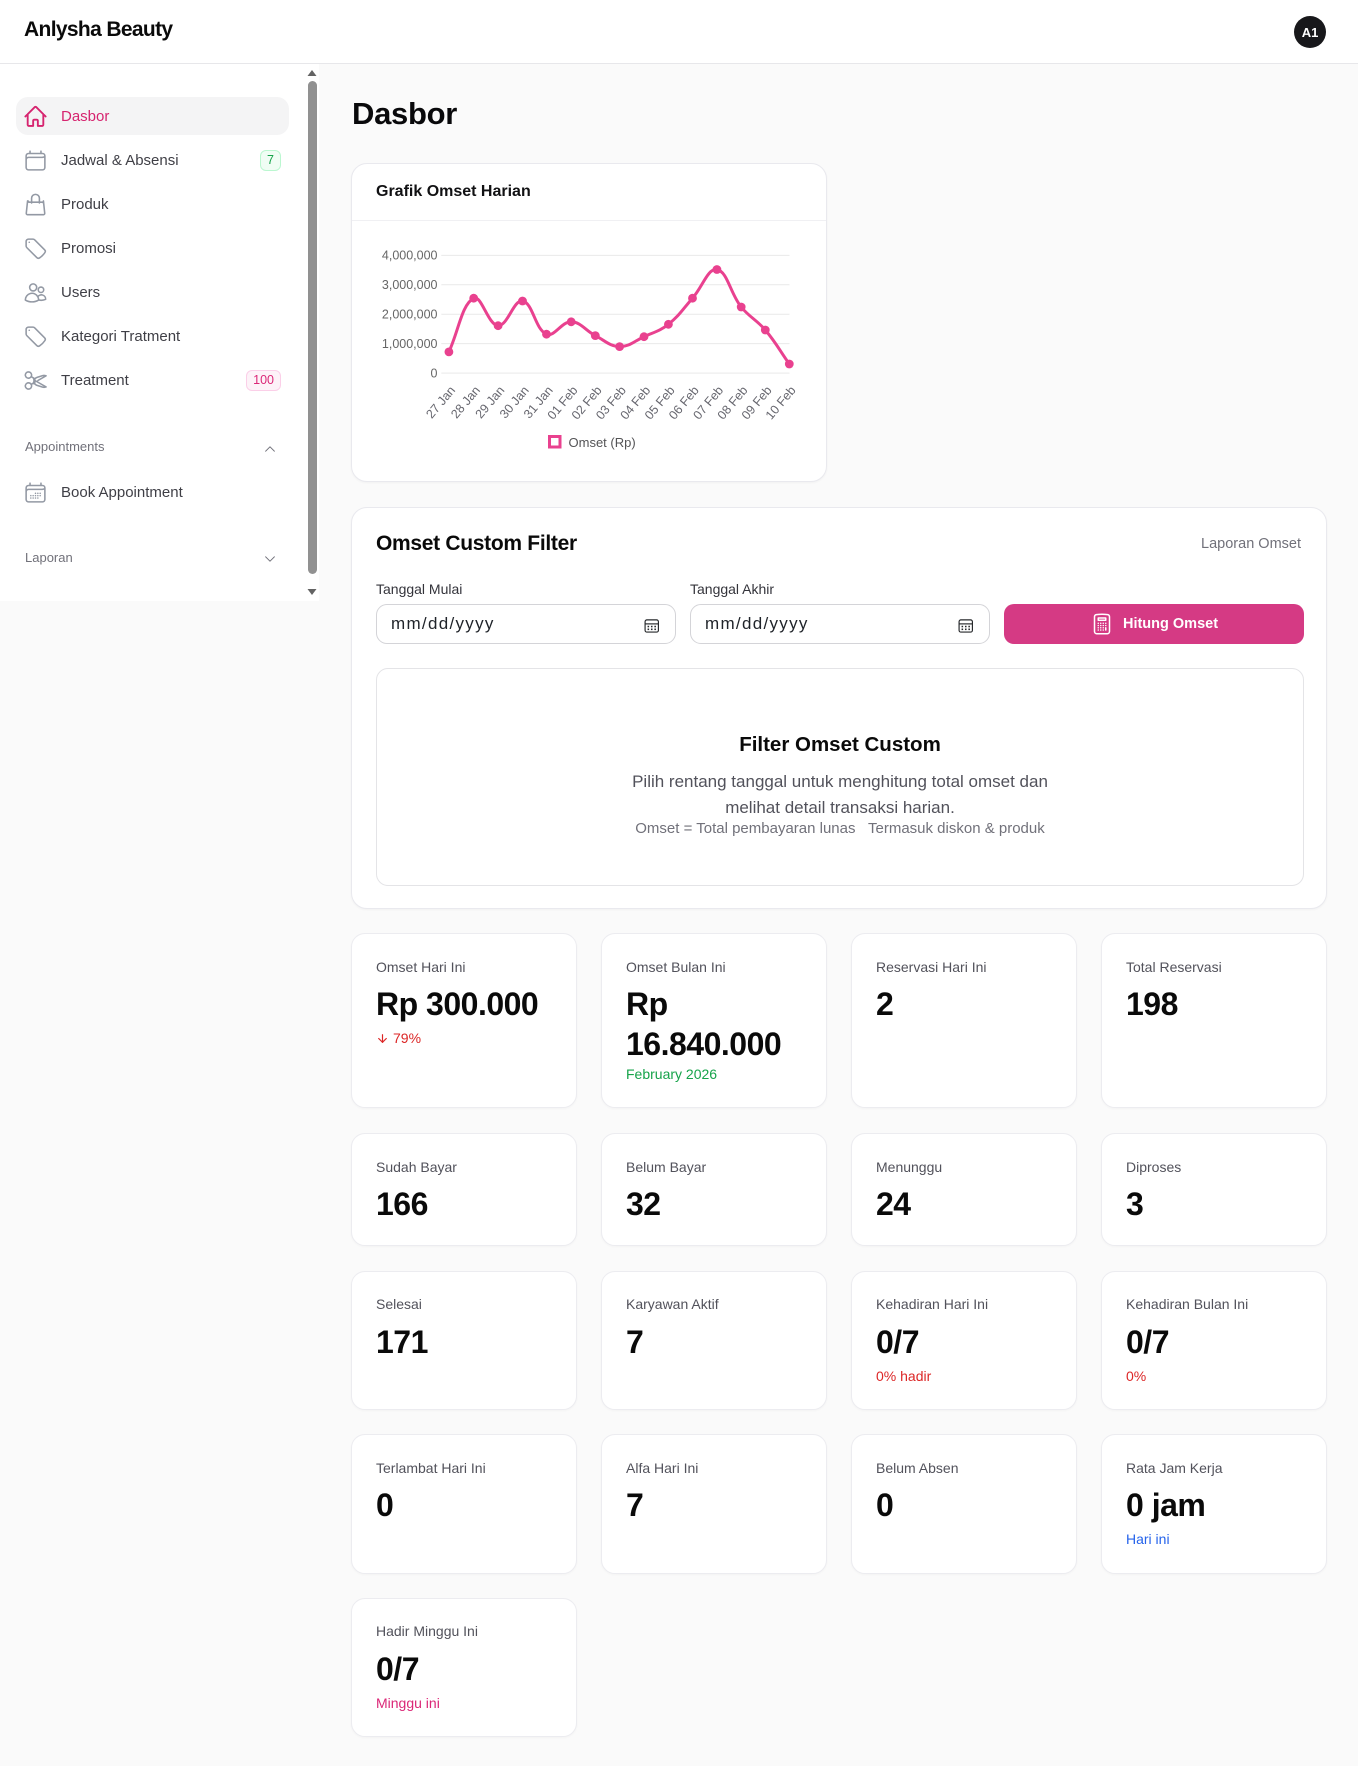 This screenshot has height=1766, width=1358. I want to click on svg-text: 3,000,000, so click(410, 285).